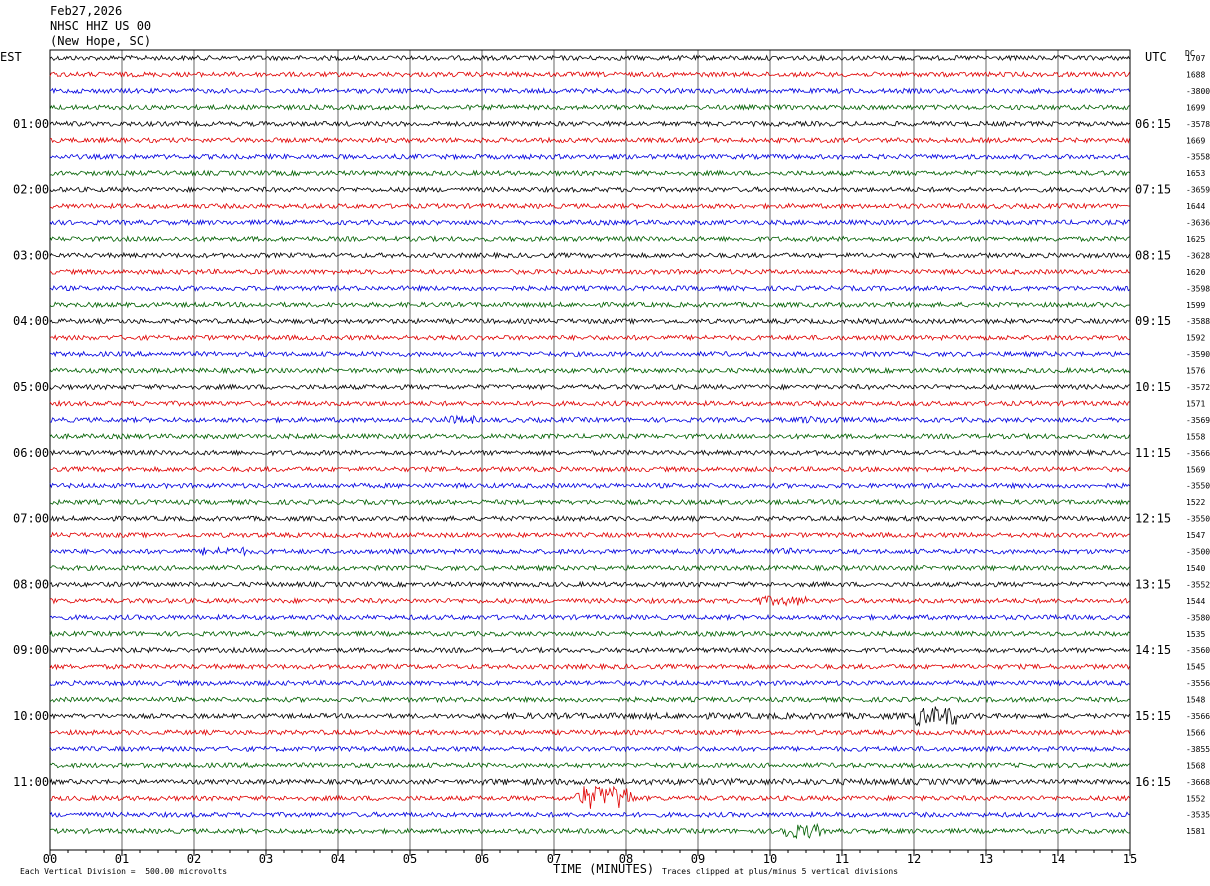 The height and width of the screenshot is (886, 1210). I want to click on dc-offset-label: -3566, so click(1198, 453).